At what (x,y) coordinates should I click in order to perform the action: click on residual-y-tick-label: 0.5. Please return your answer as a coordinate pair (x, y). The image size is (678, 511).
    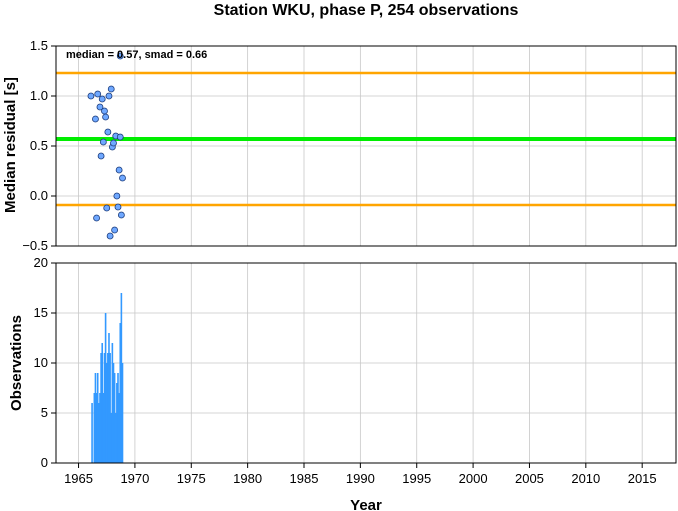
    Looking at the image, I should click on (39, 145).